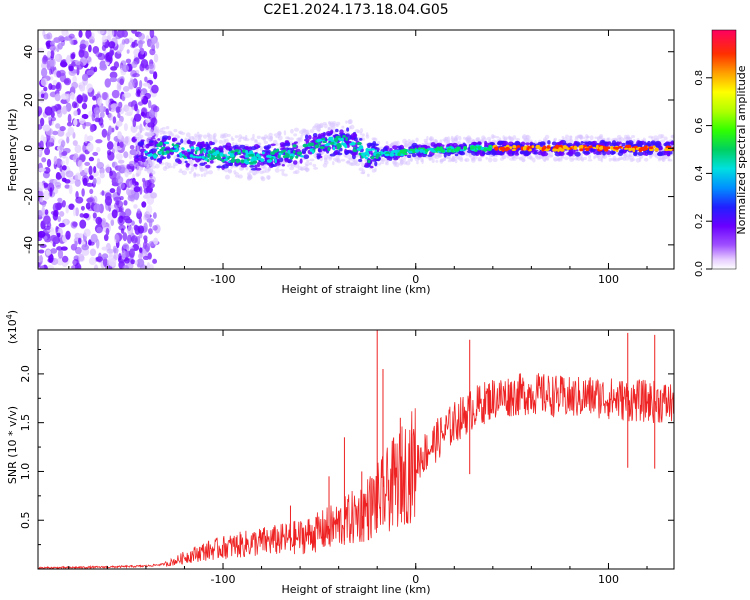 This screenshot has height=600, width=750. Describe the element at coordinates (699, 221) in the screenshot. I see `colorbar-tick-label: 0.2` at that location.